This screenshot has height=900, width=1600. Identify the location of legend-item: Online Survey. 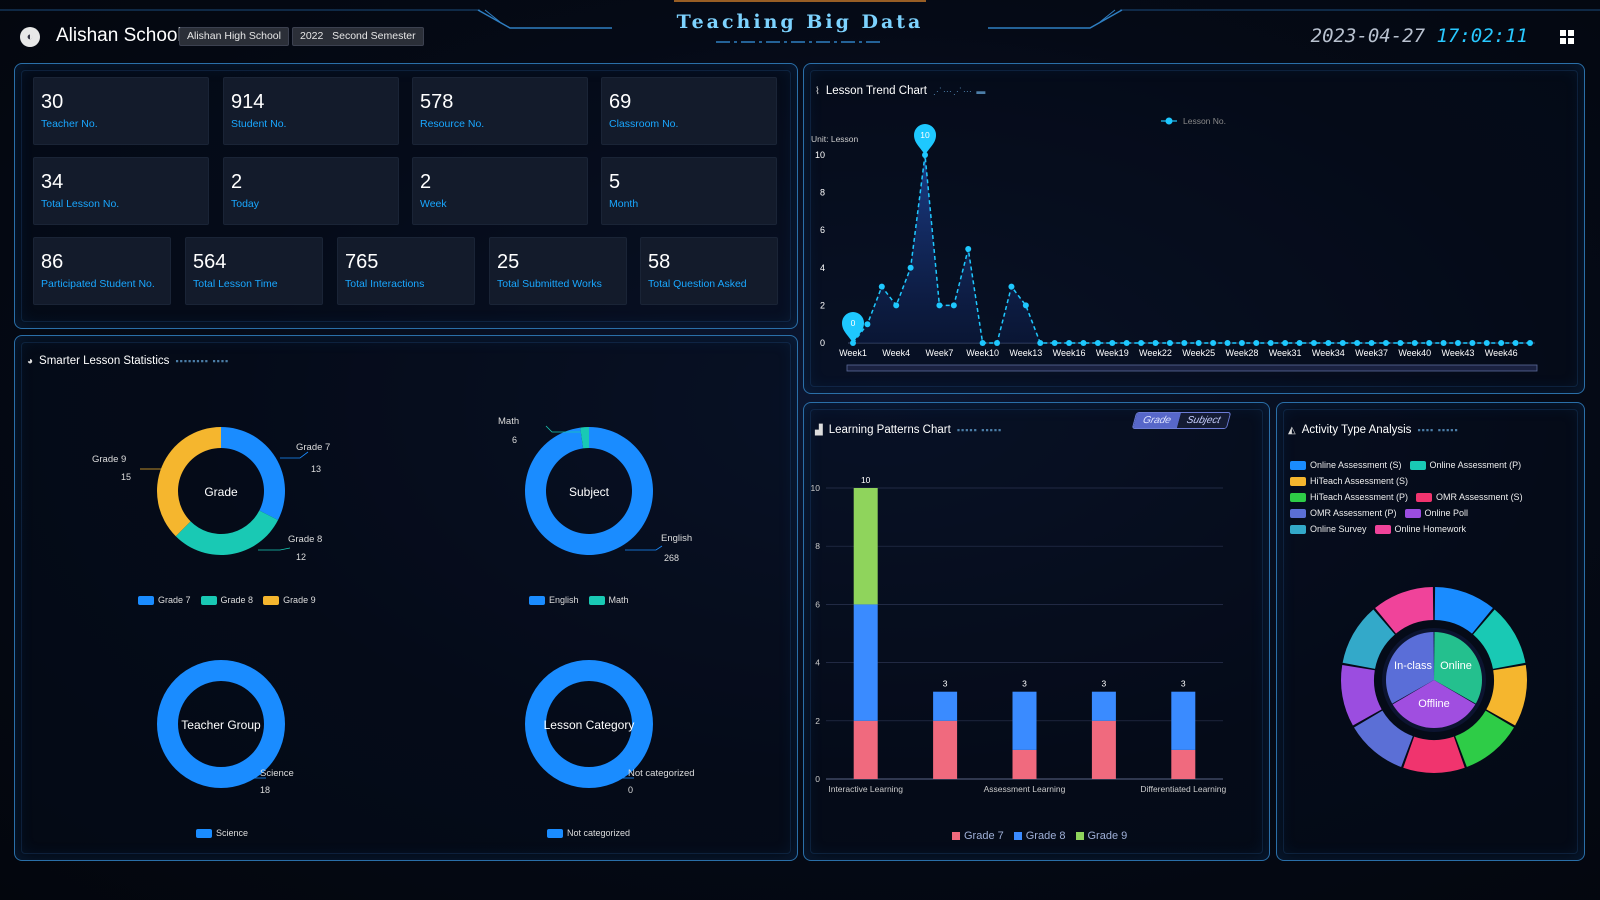
(1328, 529).